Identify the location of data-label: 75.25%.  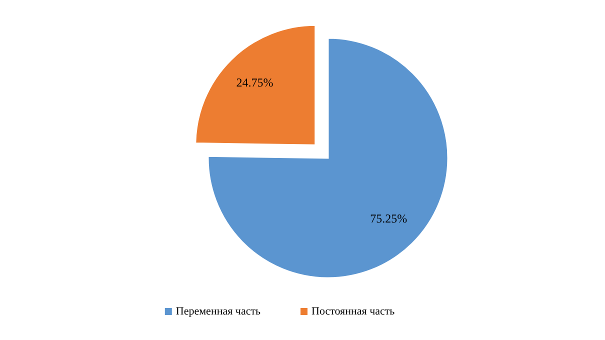
(389, 218).